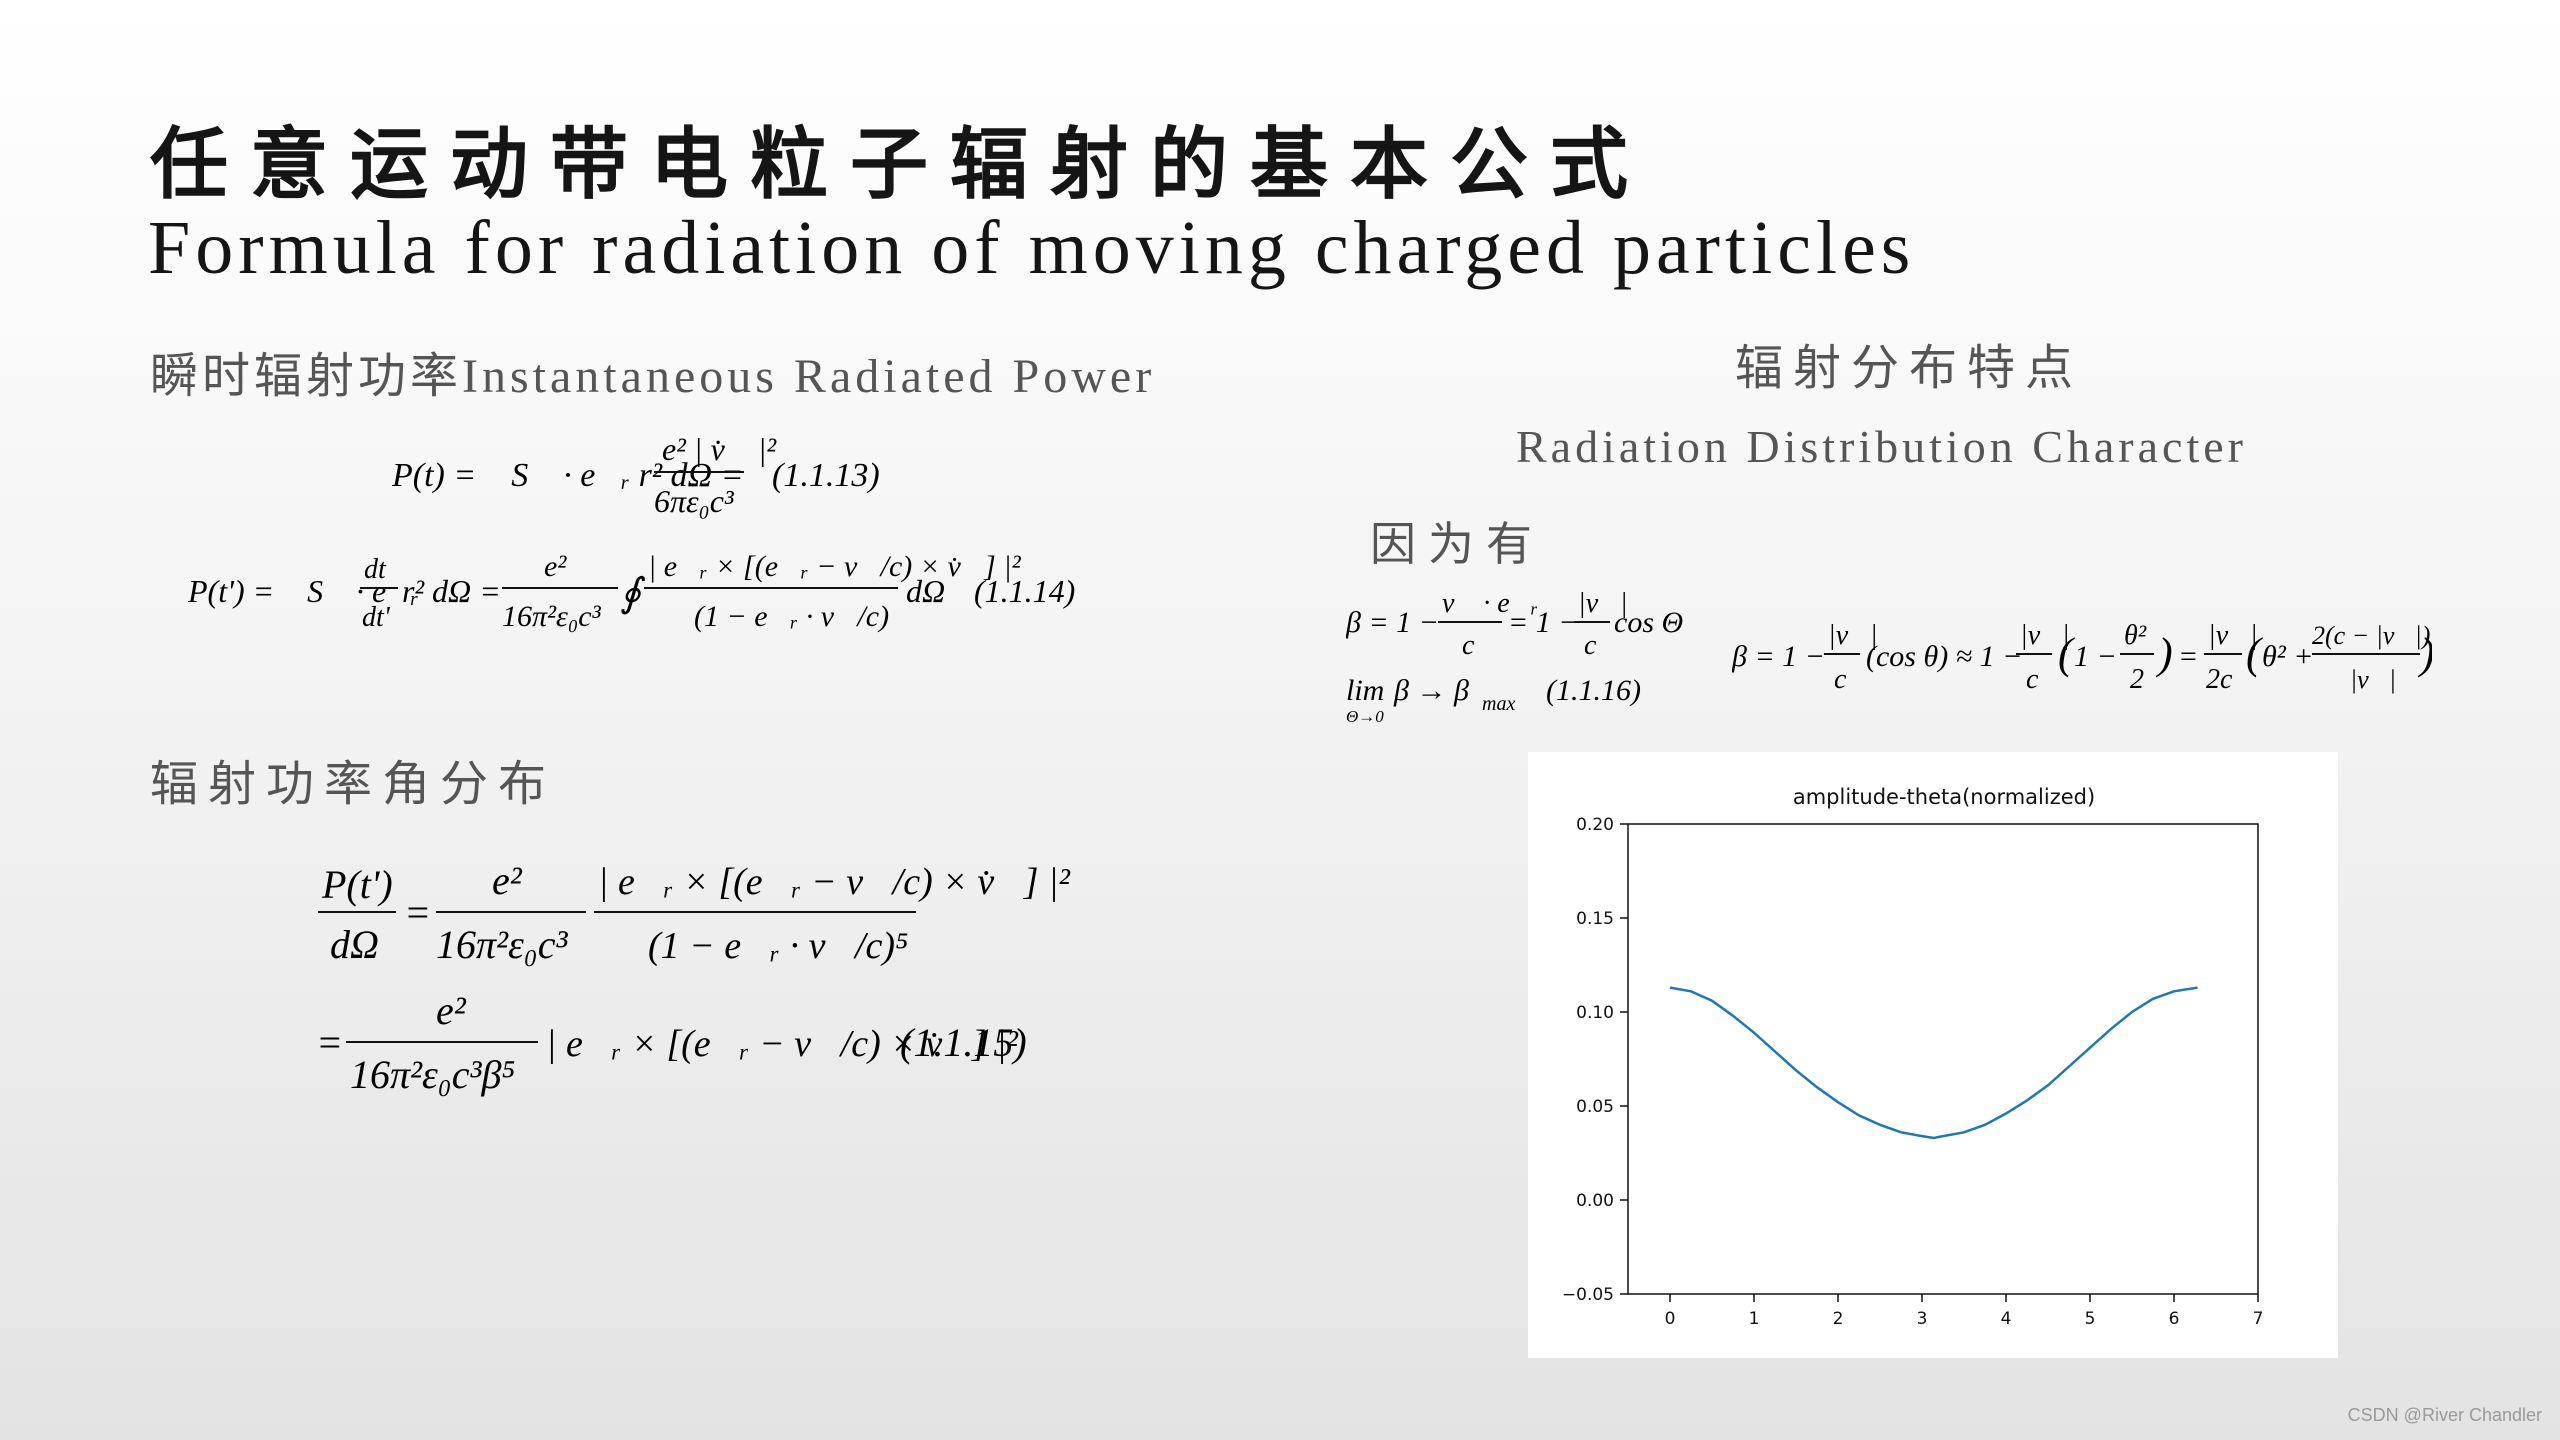 The width and height of the screenshot is (2560, 1440). I want to click on y-tick-label: 0.15, so click(1595, 919).